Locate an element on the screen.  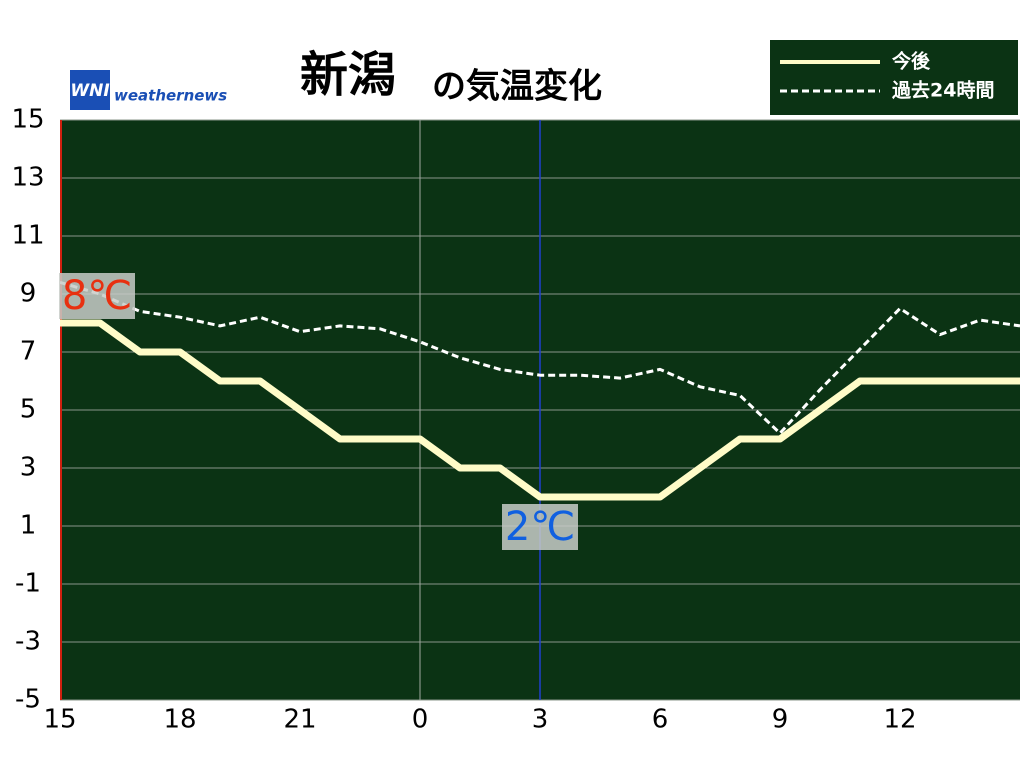
y-tick-label: -3 is located at coordinates (28, 642).